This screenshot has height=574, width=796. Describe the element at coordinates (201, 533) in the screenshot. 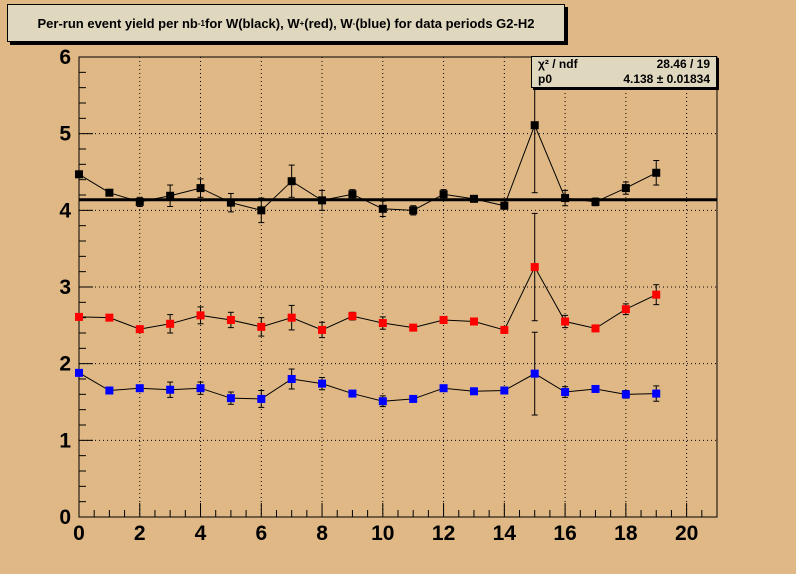

I see `x-tick-label: 4` at that location.